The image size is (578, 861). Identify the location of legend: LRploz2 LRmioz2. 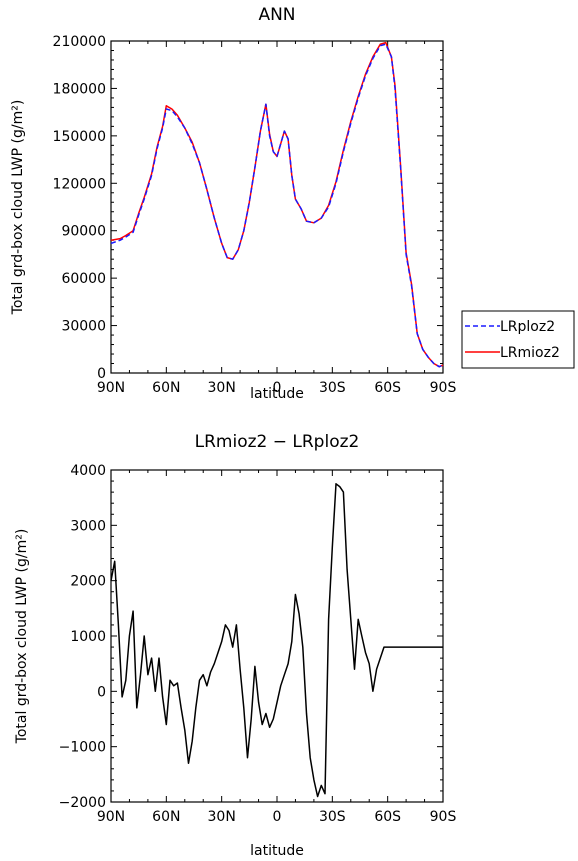
(518, 339).